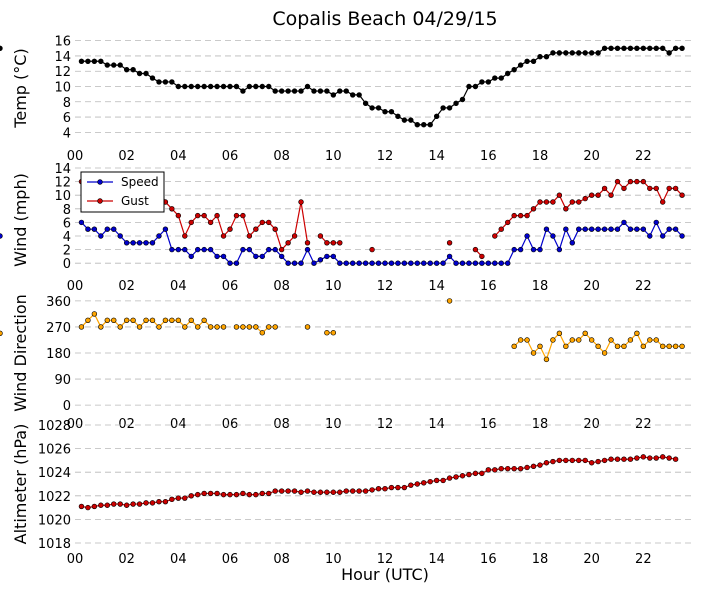 This screenshot has height=594, width=705. Describe the element at coordinates (436, 424) in the screenshot. I see `direction-x-tick-label: 14` at that location.